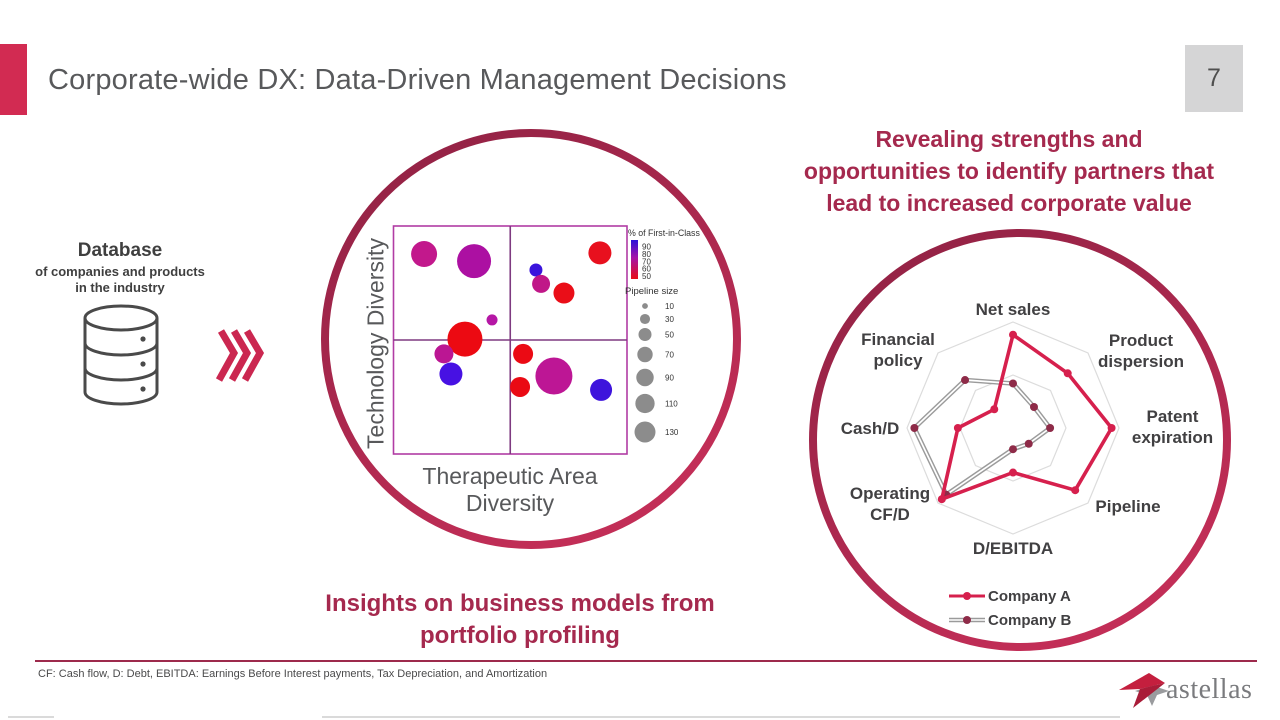  What do you see at coordinates (1030, 620) in the screenshot?
I see `legend-company-b-label: Company B` at bounding box center [1030, 620].